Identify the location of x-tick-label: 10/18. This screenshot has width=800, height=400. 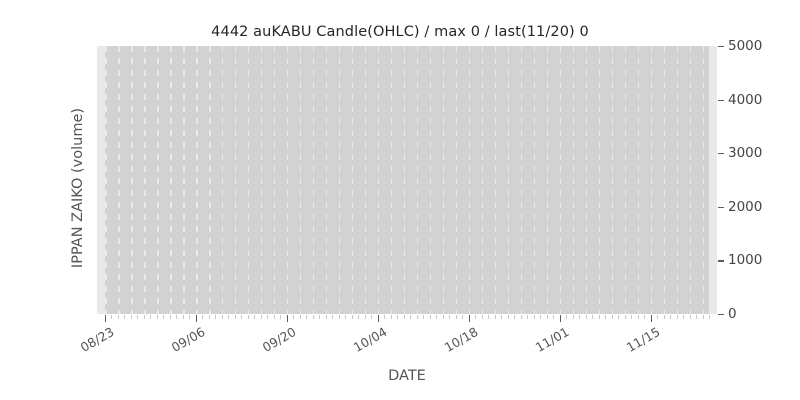
(461, 340).